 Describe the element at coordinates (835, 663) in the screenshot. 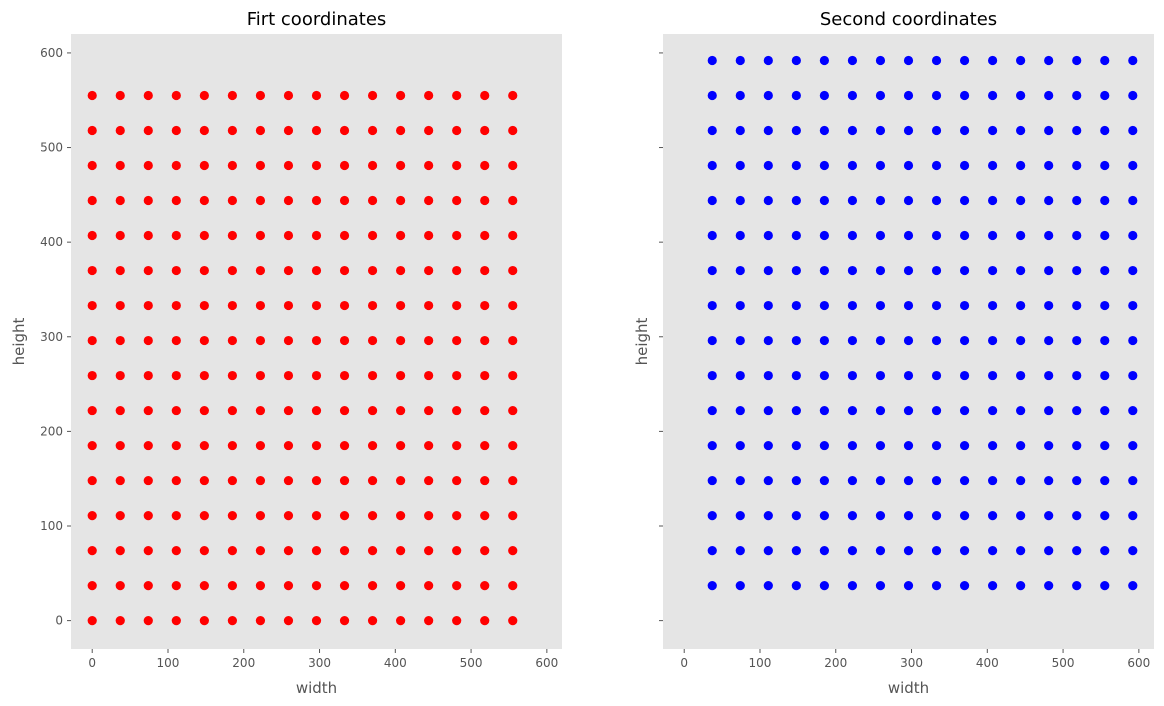

I see `x-tick-label: 200` at that location.